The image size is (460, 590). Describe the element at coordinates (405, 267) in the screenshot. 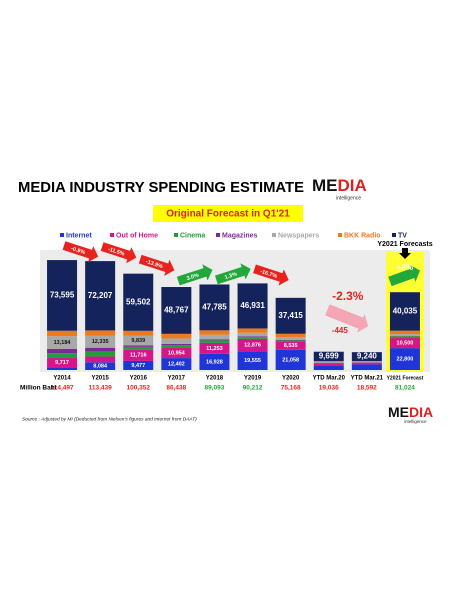

I see `forecast-growth: +8%` at that location.